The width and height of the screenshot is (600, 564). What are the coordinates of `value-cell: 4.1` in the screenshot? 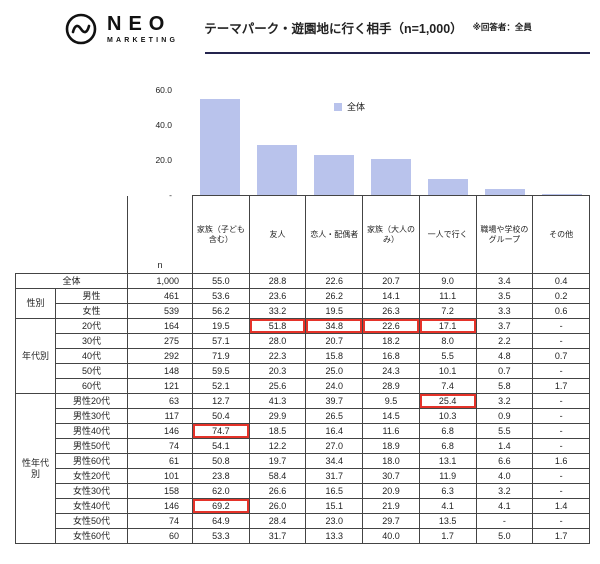 It's located at (504, 506).